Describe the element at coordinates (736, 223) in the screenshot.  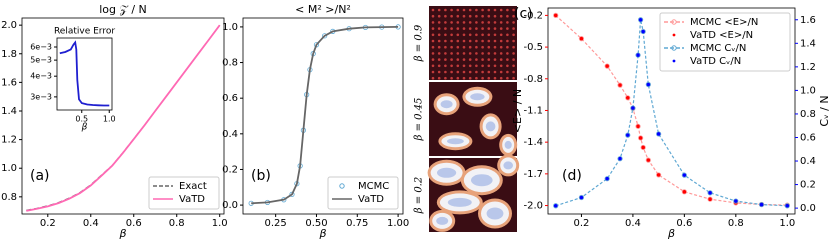
I see `x-tick-label: 0.8` at that location.